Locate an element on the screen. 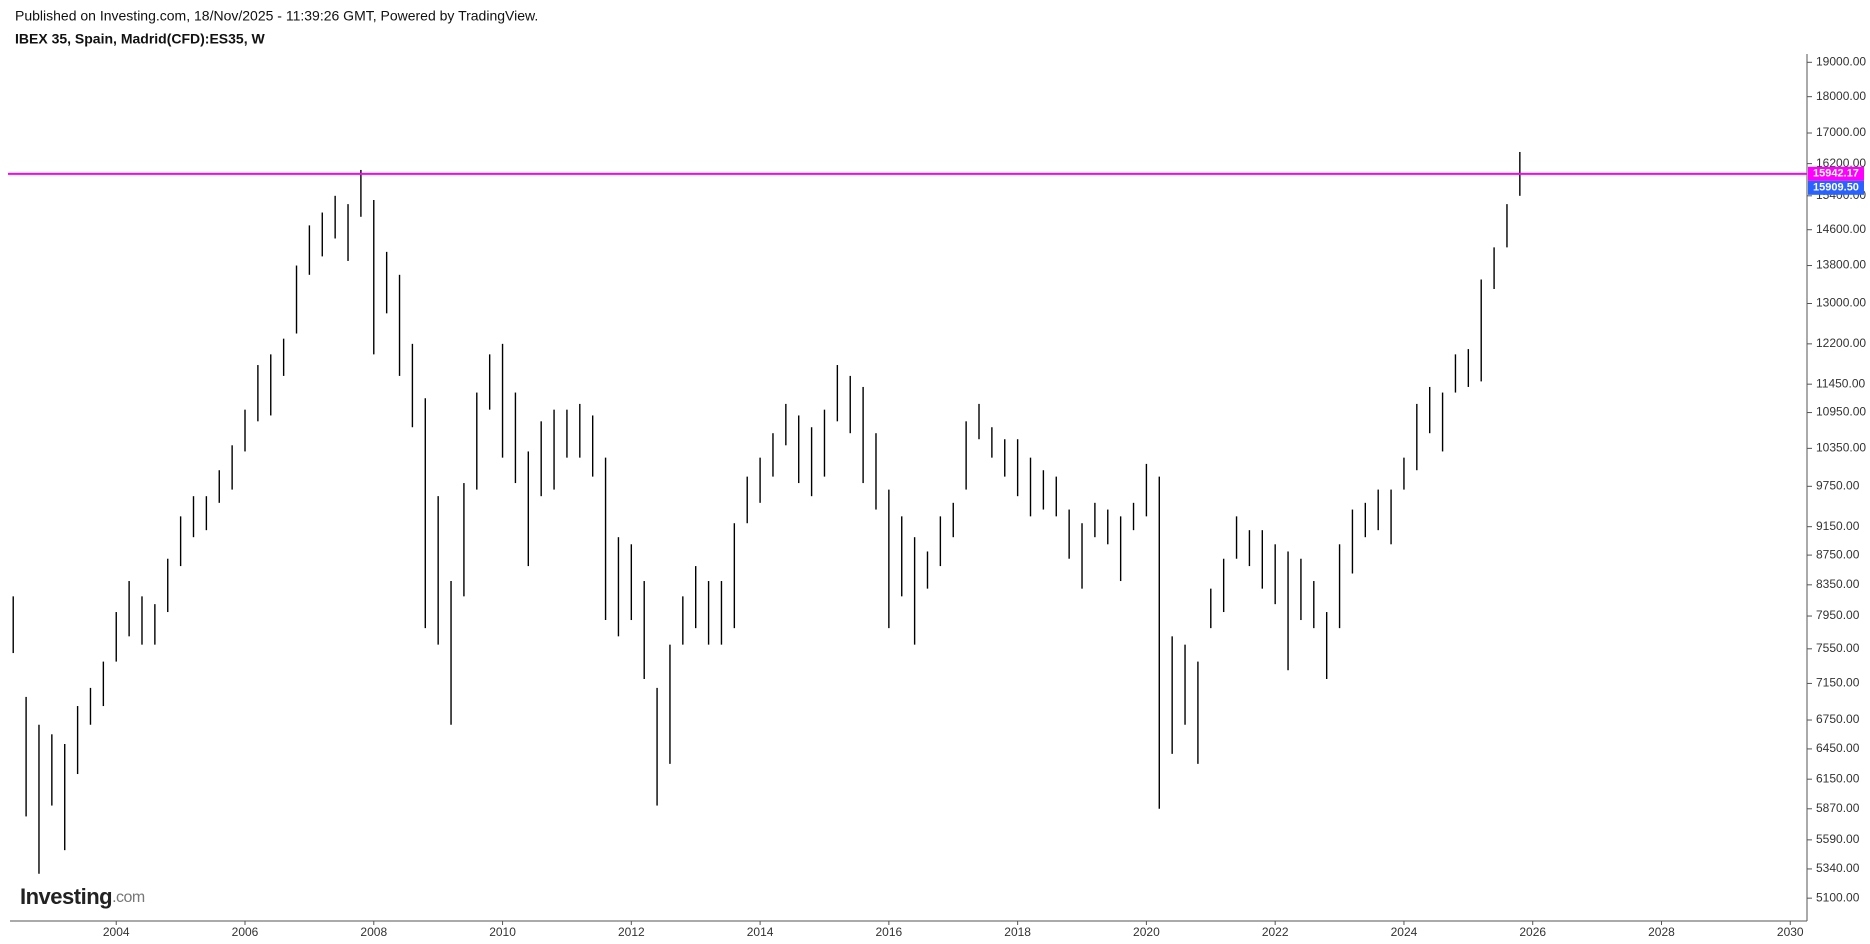  x-tick-label: 2006 is located at coordinates (245, 932).